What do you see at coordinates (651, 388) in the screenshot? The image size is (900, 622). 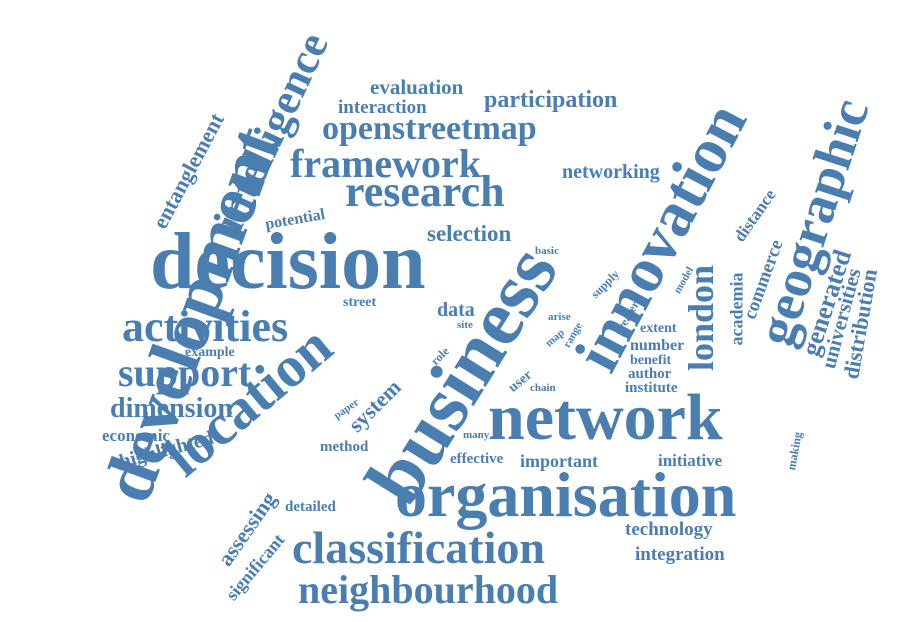 I see `word: institute` at bounding box center [651, 388].